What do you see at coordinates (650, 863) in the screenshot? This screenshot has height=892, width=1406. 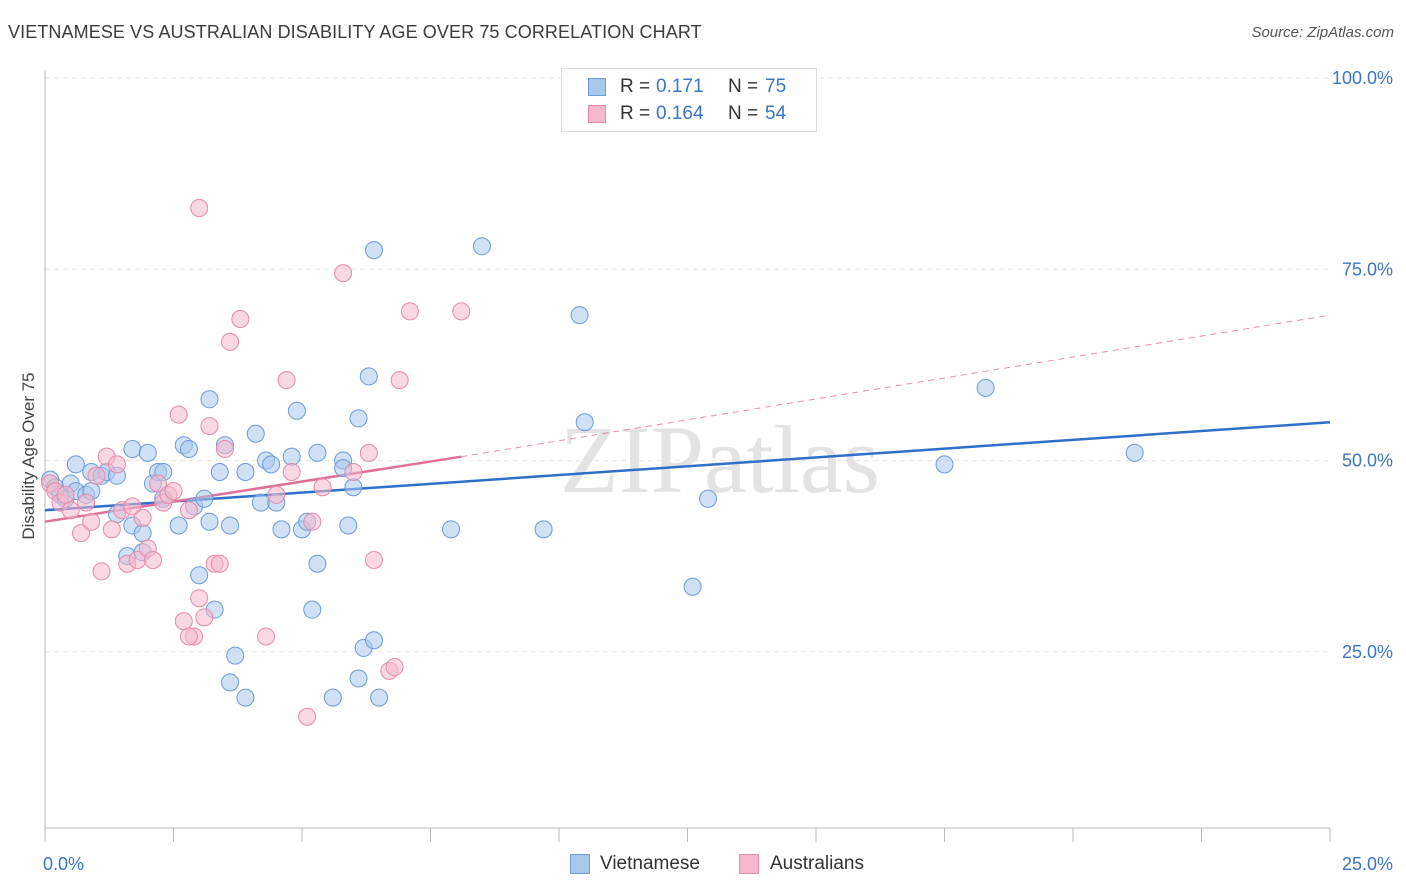 I see `legend-label-vietnamese: Vietnamese` at bounding box center [650, 863].